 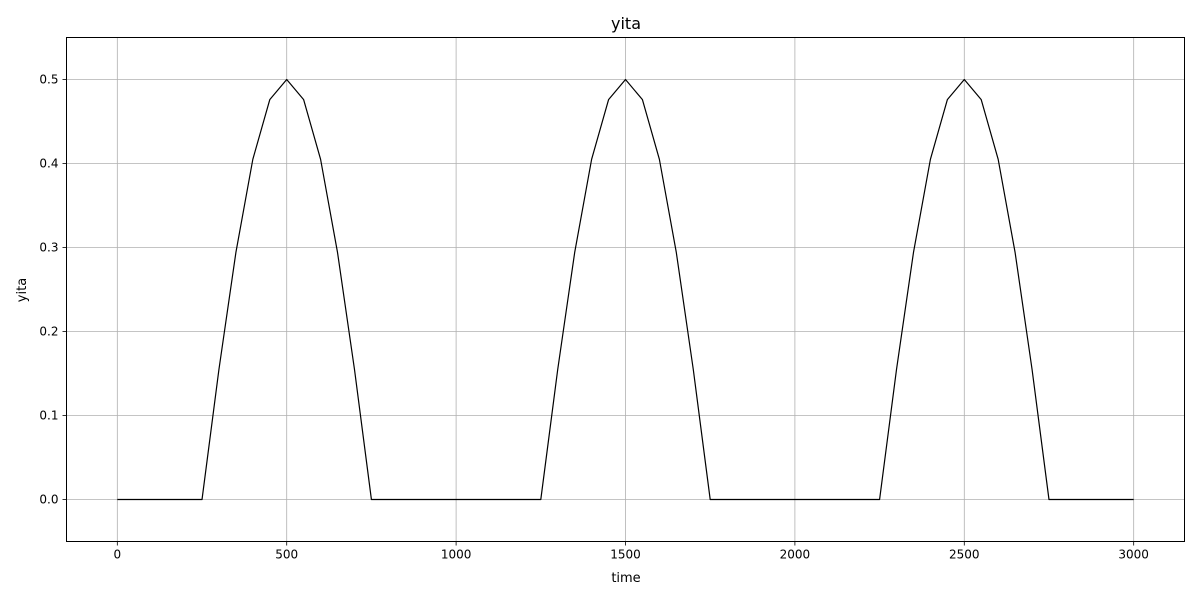 I want to click on x-axis-label: time, so click(x=625, y=578).